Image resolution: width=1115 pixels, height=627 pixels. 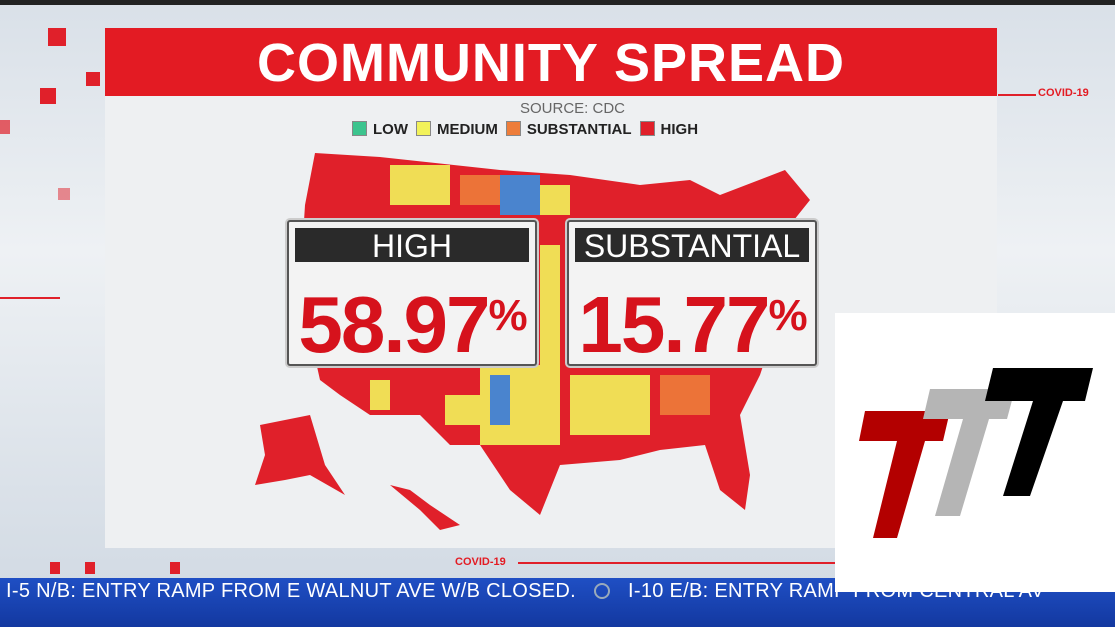 I want to click on stat-value: 58.97%, so click(x=412, y=320).